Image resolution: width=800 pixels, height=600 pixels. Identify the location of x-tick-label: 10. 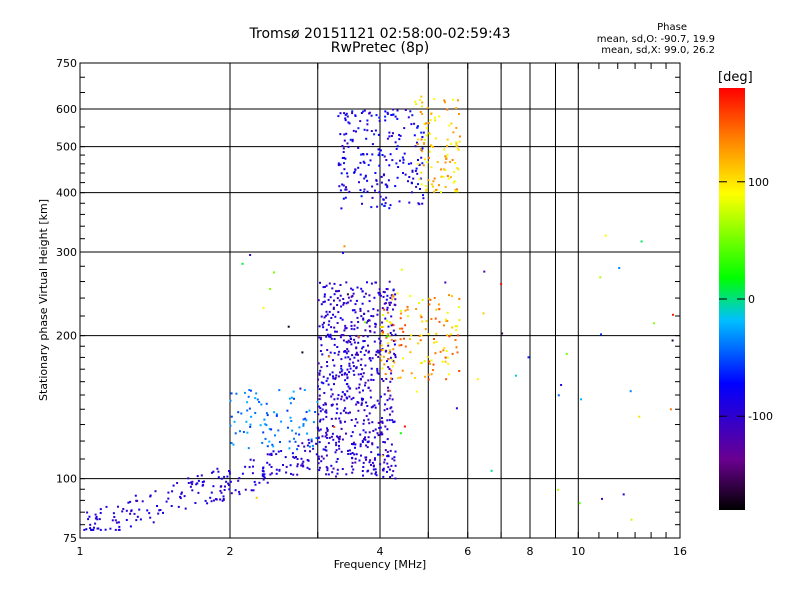
(578, 551).